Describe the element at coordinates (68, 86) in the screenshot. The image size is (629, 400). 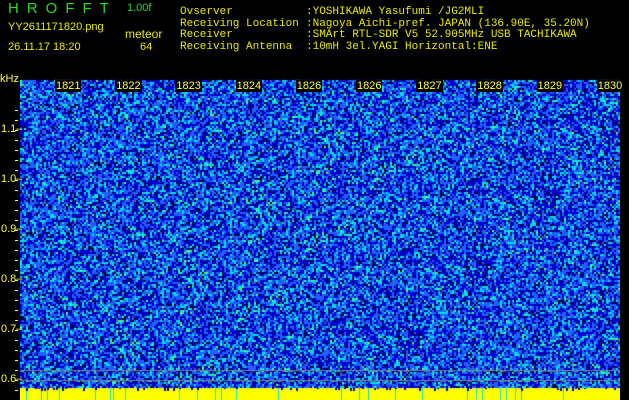
I see `x-tick-label: 1821` at that location.